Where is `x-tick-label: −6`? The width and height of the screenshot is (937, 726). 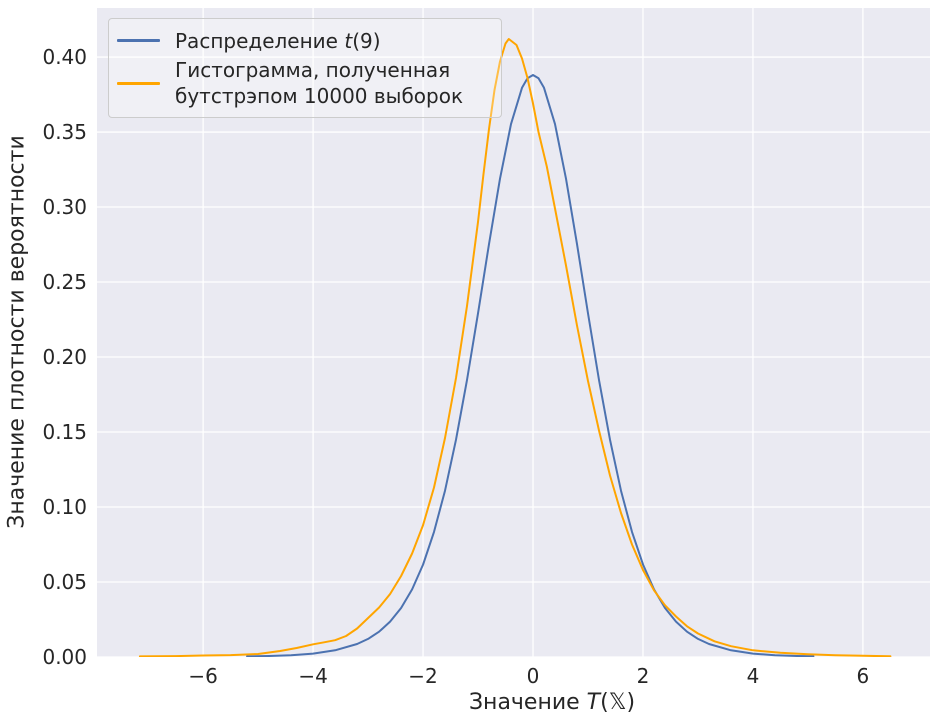 x-tick-label: −6 is located at coordinates (203, 676).